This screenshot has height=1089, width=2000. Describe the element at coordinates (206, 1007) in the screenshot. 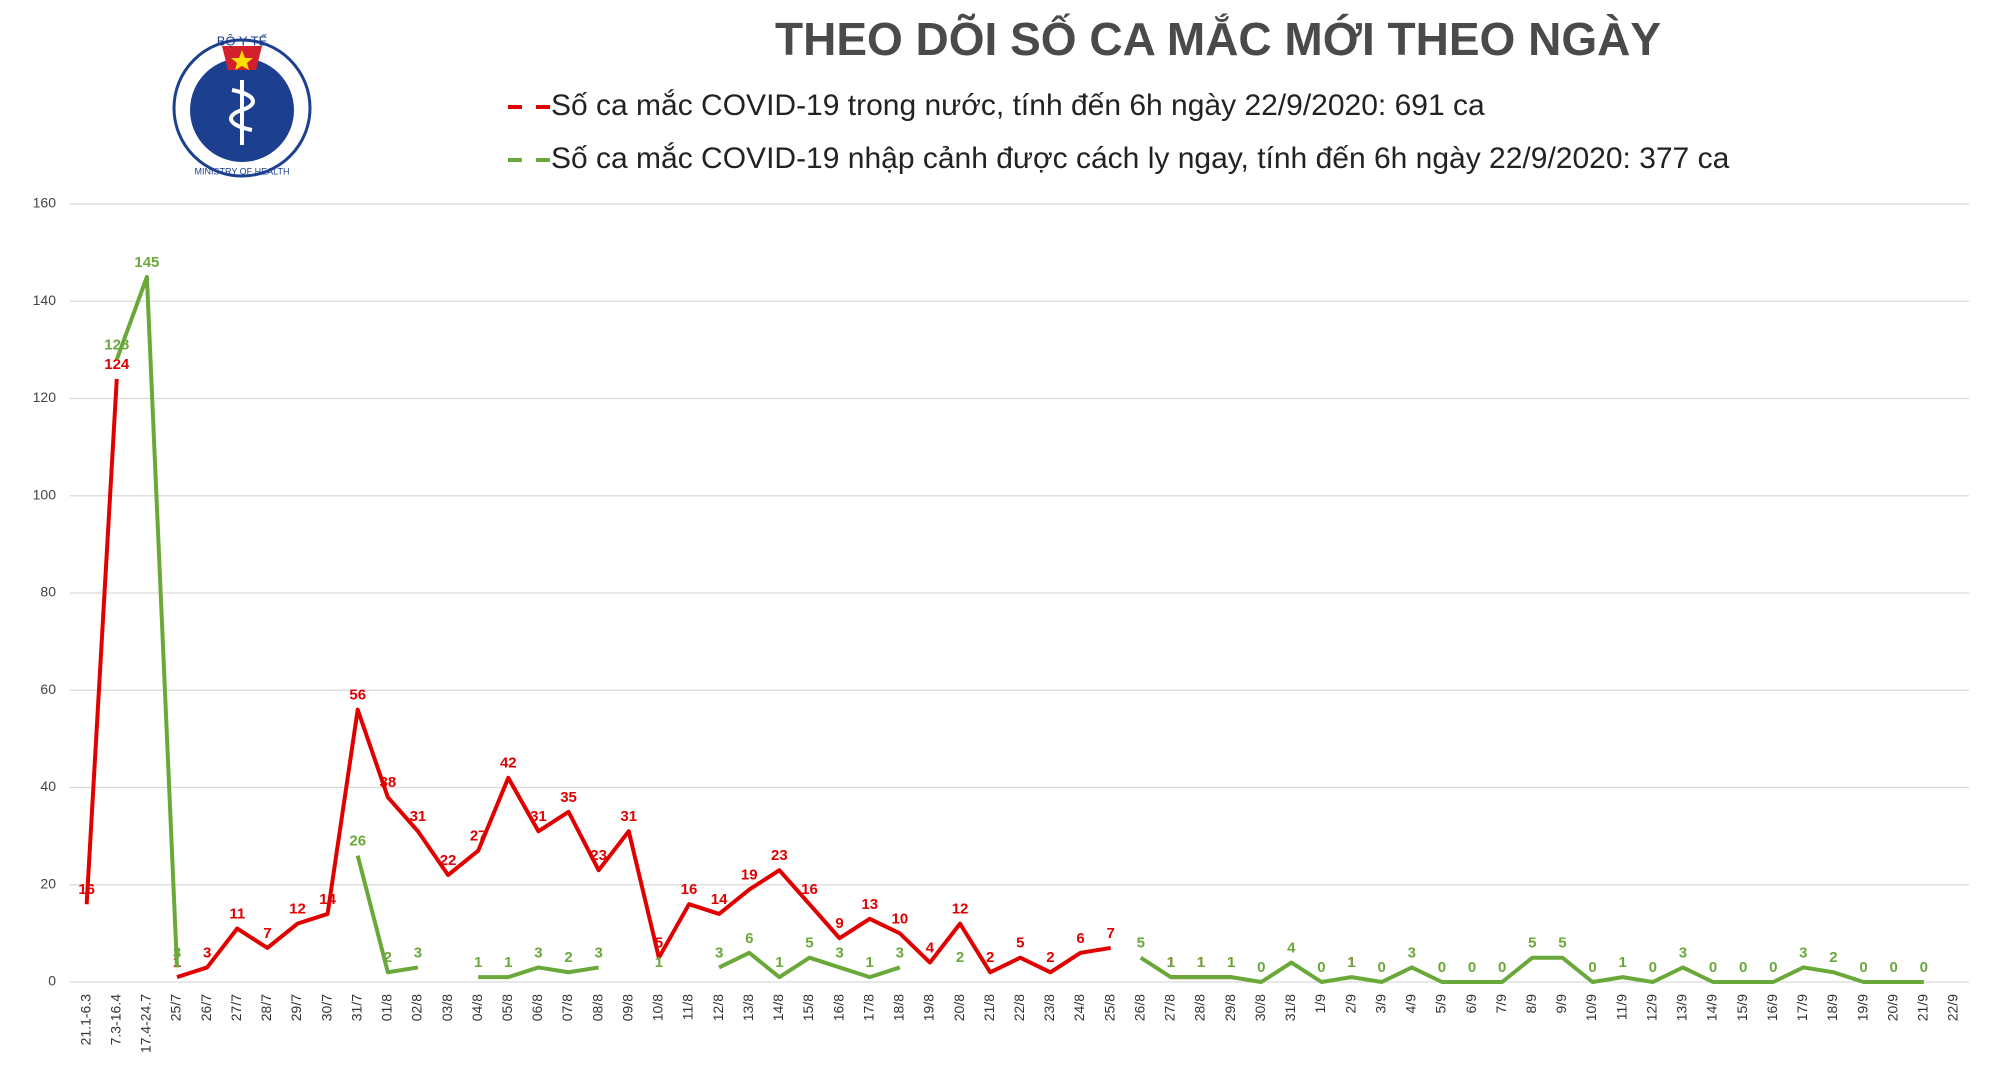

I see `x-tick-label: 26/7` at that location.